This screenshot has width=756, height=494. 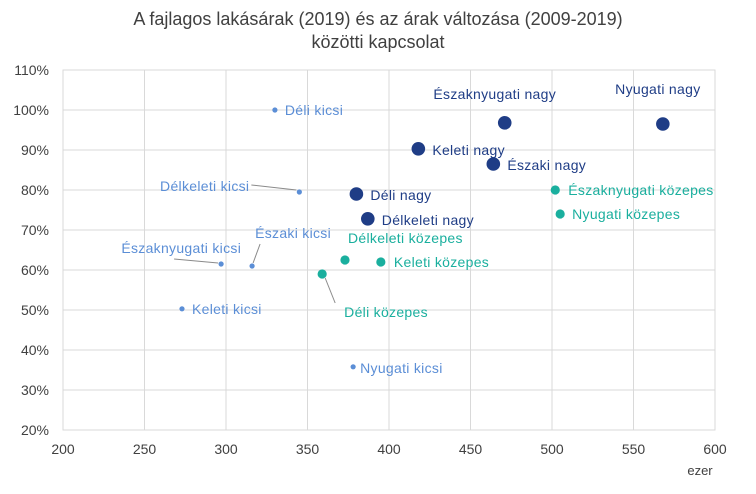 What do you see at coordinates (626, 214) in the screenshot?
I see `data-label: Nyugati közepes` at bounding box center [626, 214].